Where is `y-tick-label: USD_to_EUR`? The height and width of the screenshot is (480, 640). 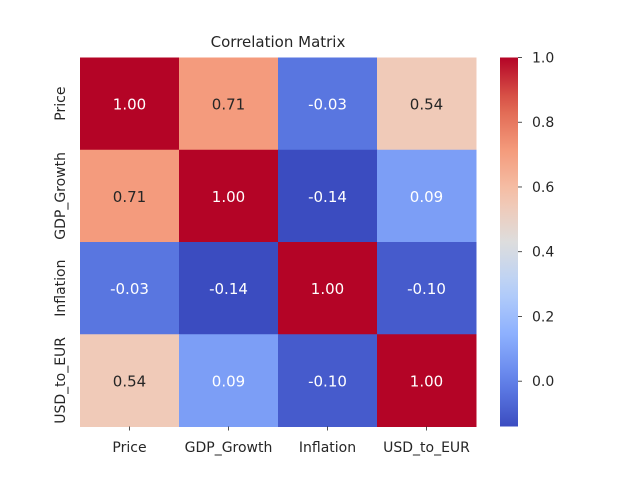
y-tick-label: USD_to_EUR is located at coordinates (61, 380).